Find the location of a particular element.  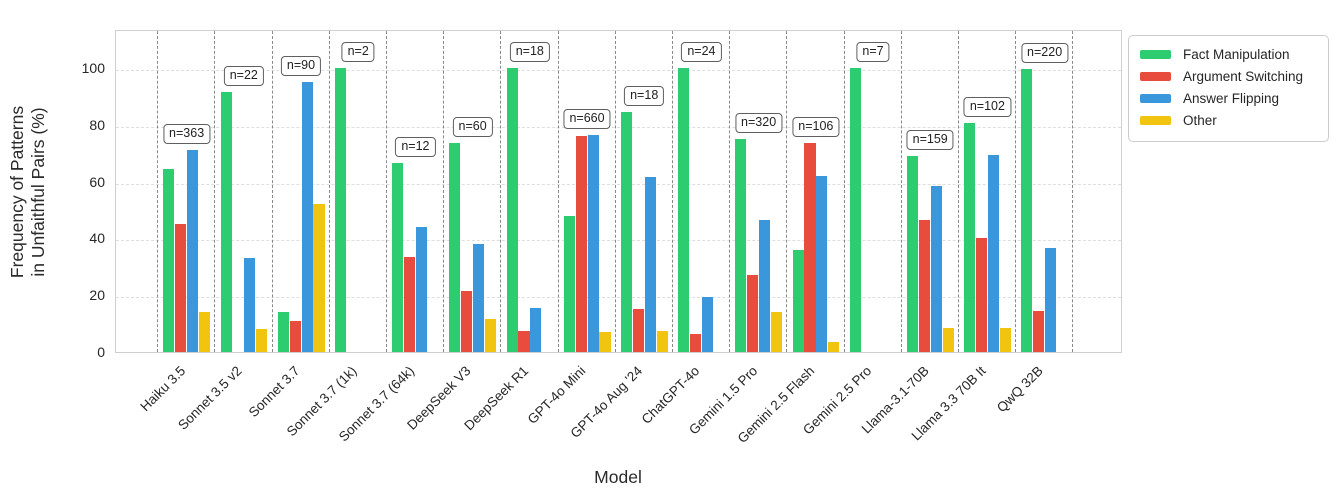

legend-item: Answer Flipping is located at coordinates (1229, 98).